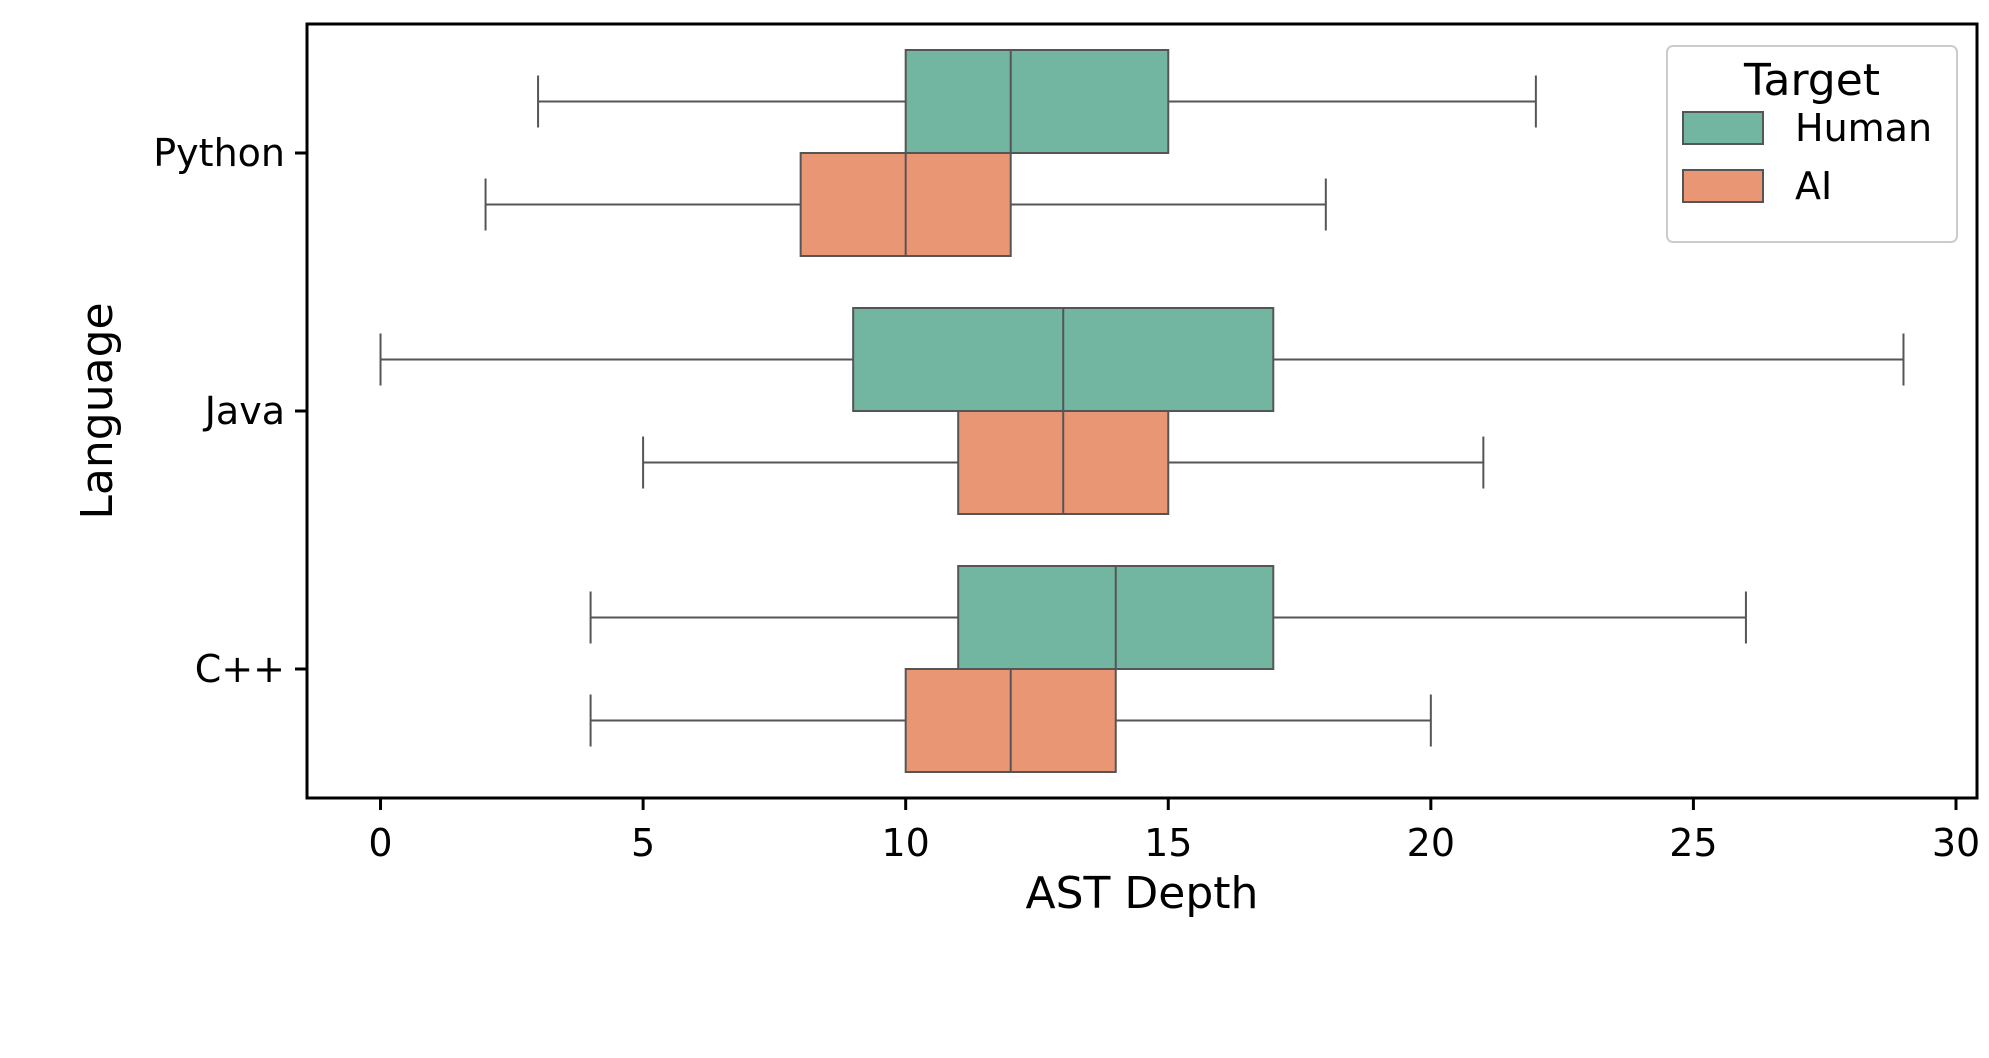 This screenshot has width=1989, height=1058. Describe the element at coordinates (1168, 843) in the screenshot. I see `x-tick-label: 15` at that location.